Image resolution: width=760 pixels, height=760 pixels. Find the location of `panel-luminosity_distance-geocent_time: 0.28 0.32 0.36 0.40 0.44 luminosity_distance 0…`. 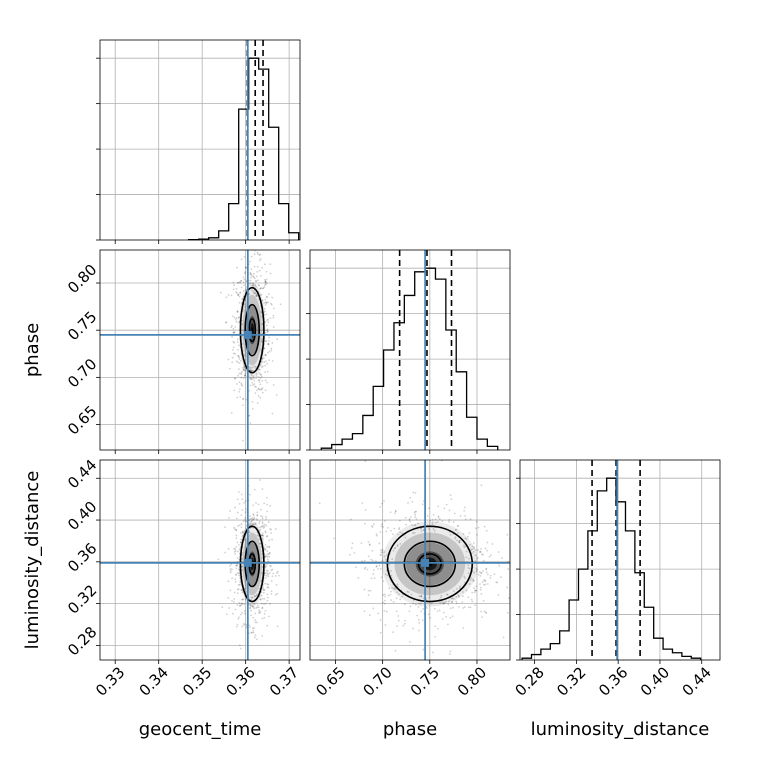

panel-luminosity_distance-geocent_time: 0.28 0.32 0.36 0.40 0.44 luminosity_distance 0… is located at coordinates (162, 598).